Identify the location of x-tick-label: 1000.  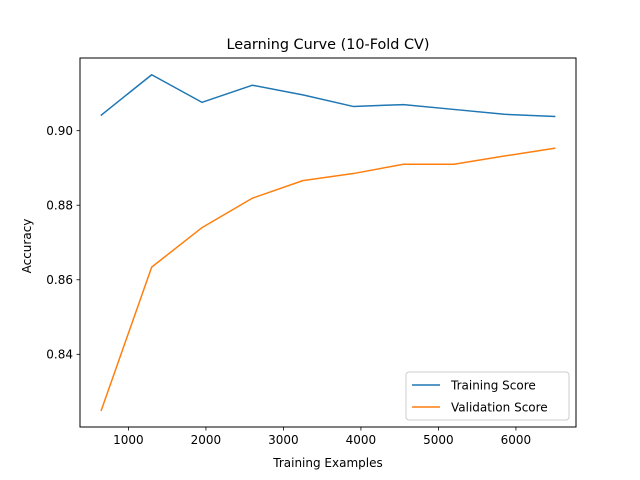
(128, 440).